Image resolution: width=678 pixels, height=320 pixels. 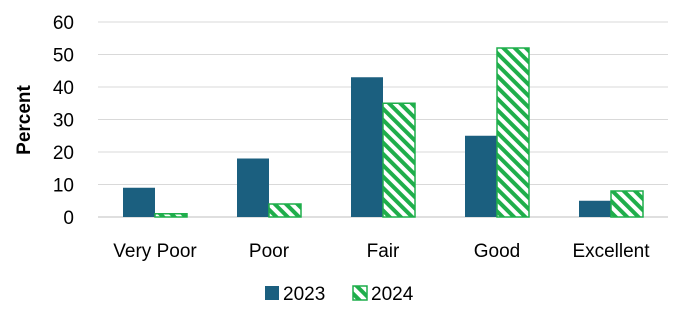 What do you see at coordinates (155, 251) in the screenshot?
I see `x-category-label: Very Poor` at bounding box center [155, 251].